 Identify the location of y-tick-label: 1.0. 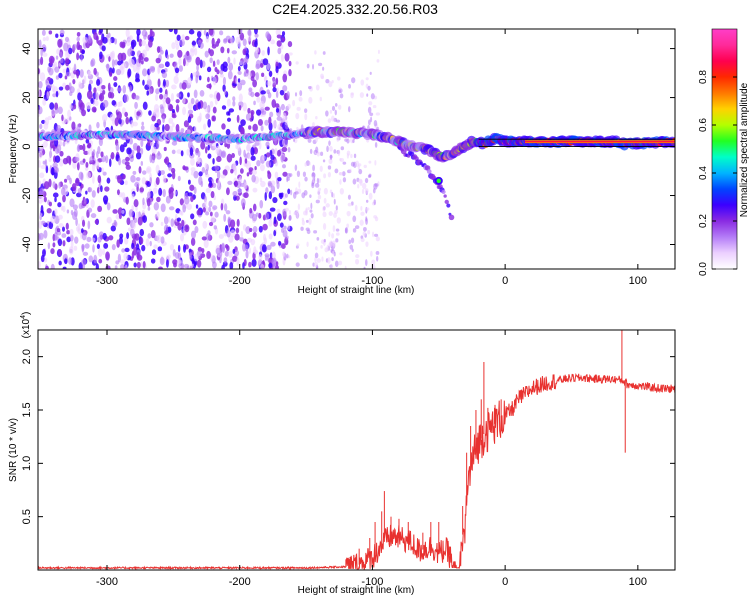
(27, 463).